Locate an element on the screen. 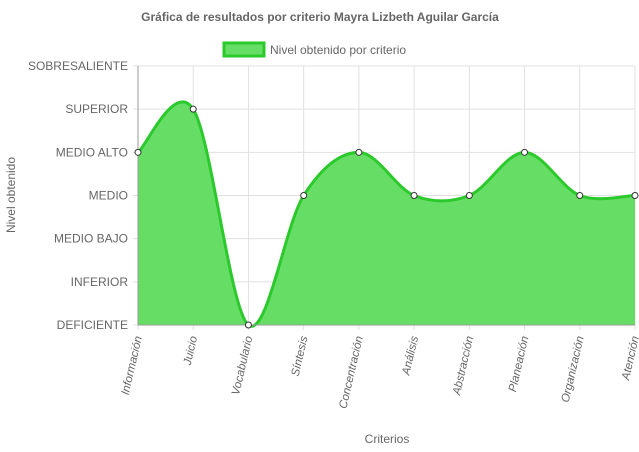  legend: Nivel obtenido por criterio is located at coordinates (314, 49).